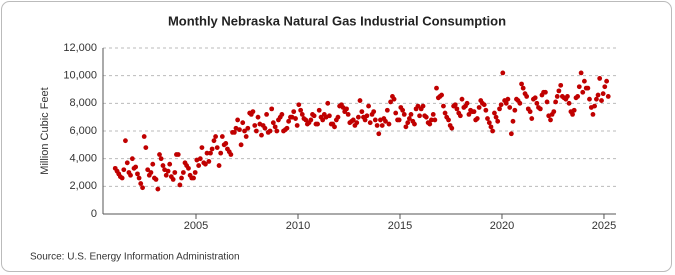 The height and width of the screenshot is (275, 675). I want to click on y-tick-label: 4,000, so click(83, 159).